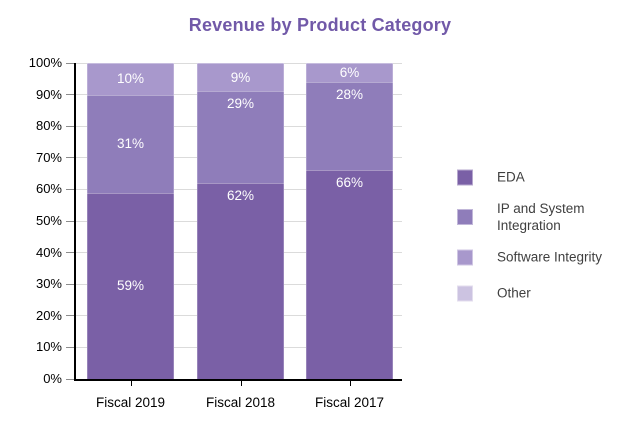 This screenshot has width=640, height=433. Describe the element at coordinates (543, 177) in the screenshot. I see `legend-item-eda: EDA` at that location.